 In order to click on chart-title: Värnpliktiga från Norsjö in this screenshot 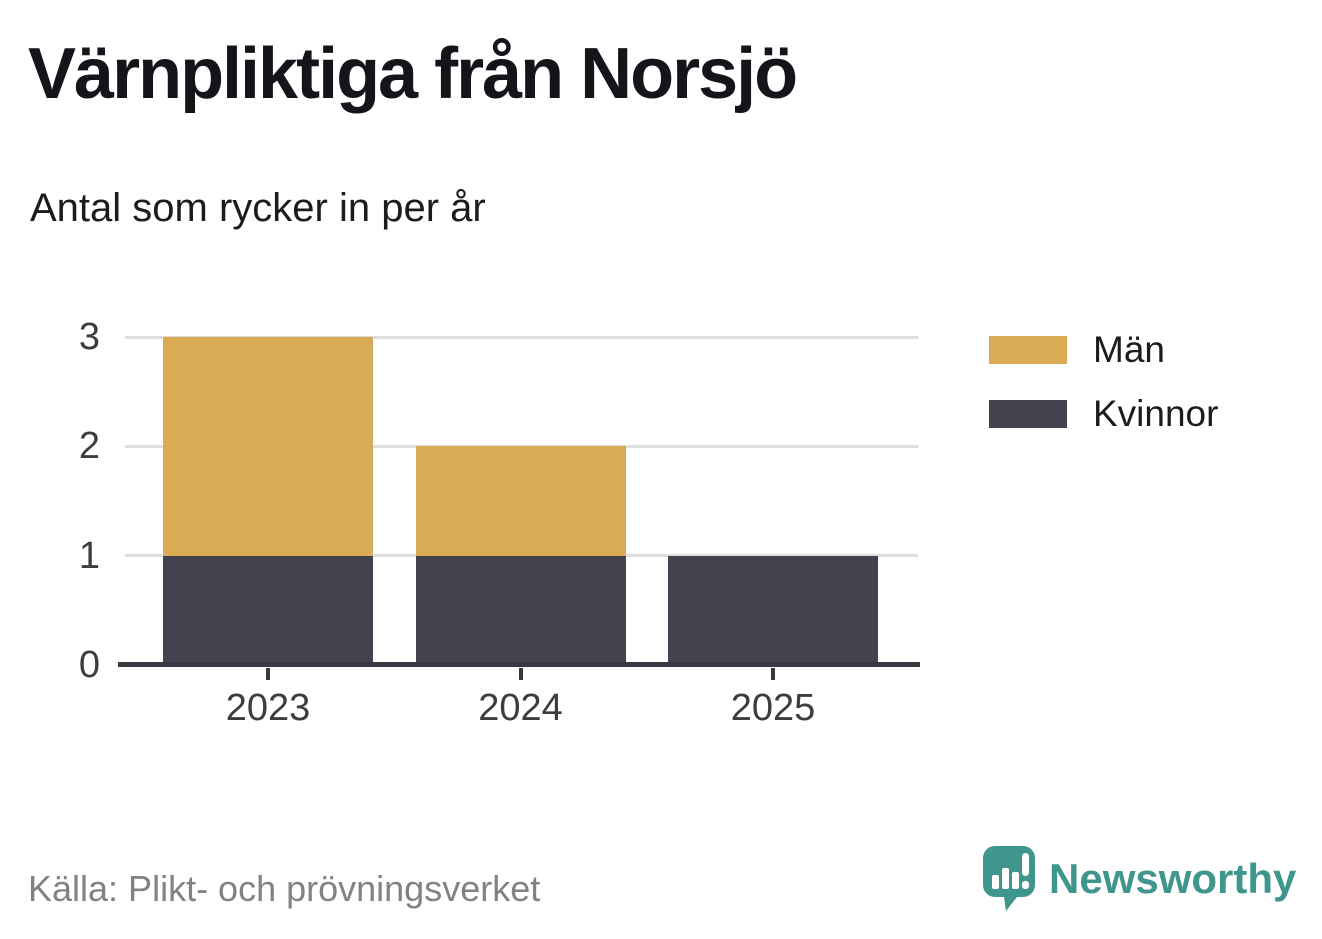, I will do `click(413, 74)`.